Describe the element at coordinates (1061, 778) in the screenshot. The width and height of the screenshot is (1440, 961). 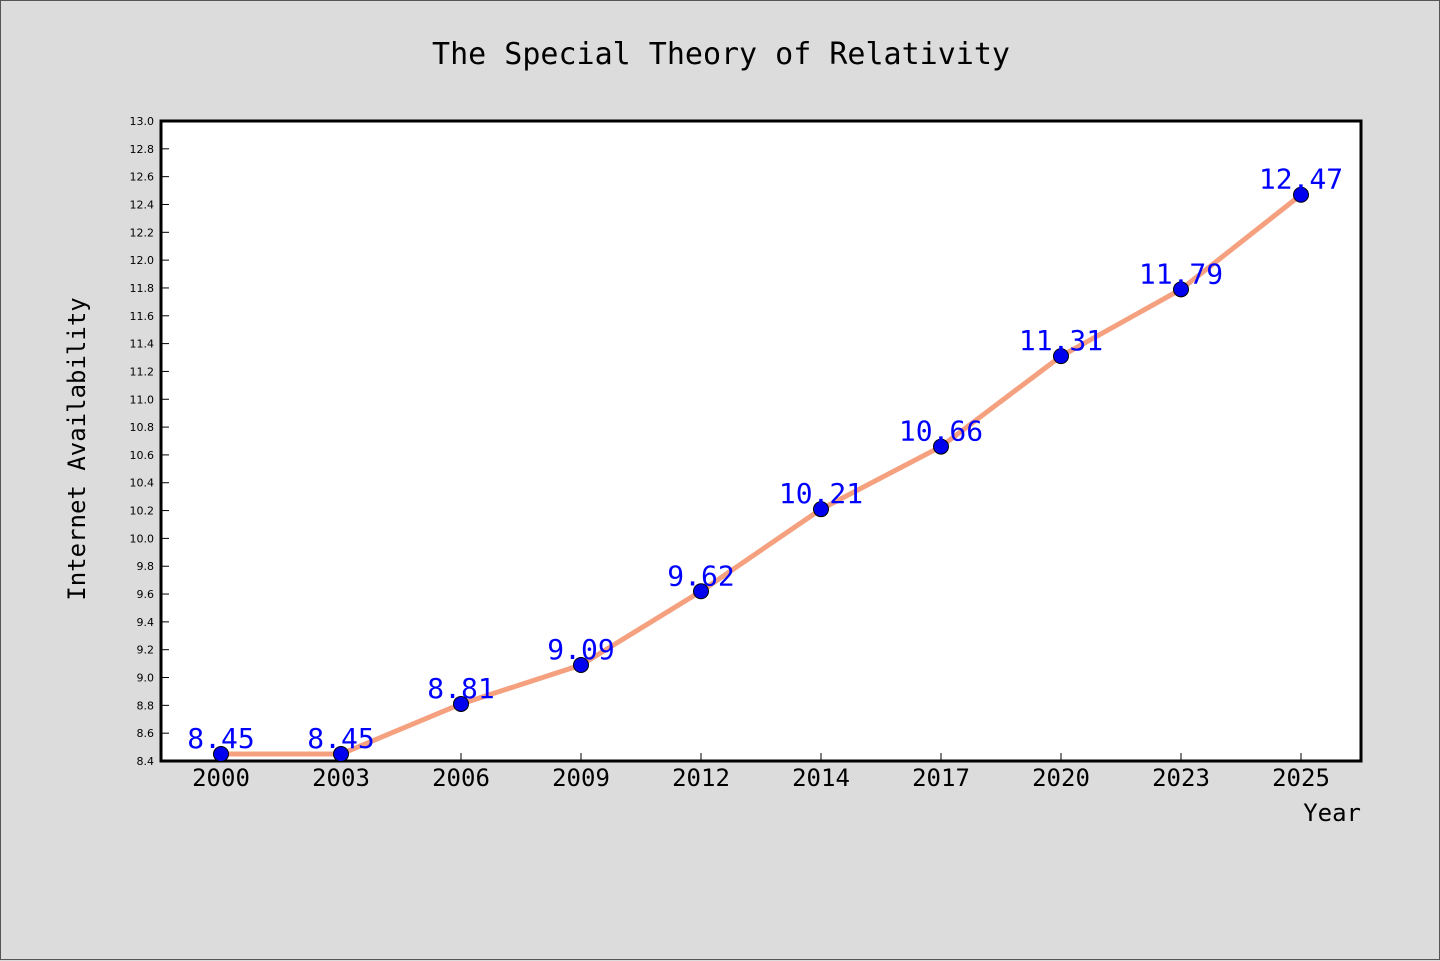
I see `x-tick-label: 2020` at that location.